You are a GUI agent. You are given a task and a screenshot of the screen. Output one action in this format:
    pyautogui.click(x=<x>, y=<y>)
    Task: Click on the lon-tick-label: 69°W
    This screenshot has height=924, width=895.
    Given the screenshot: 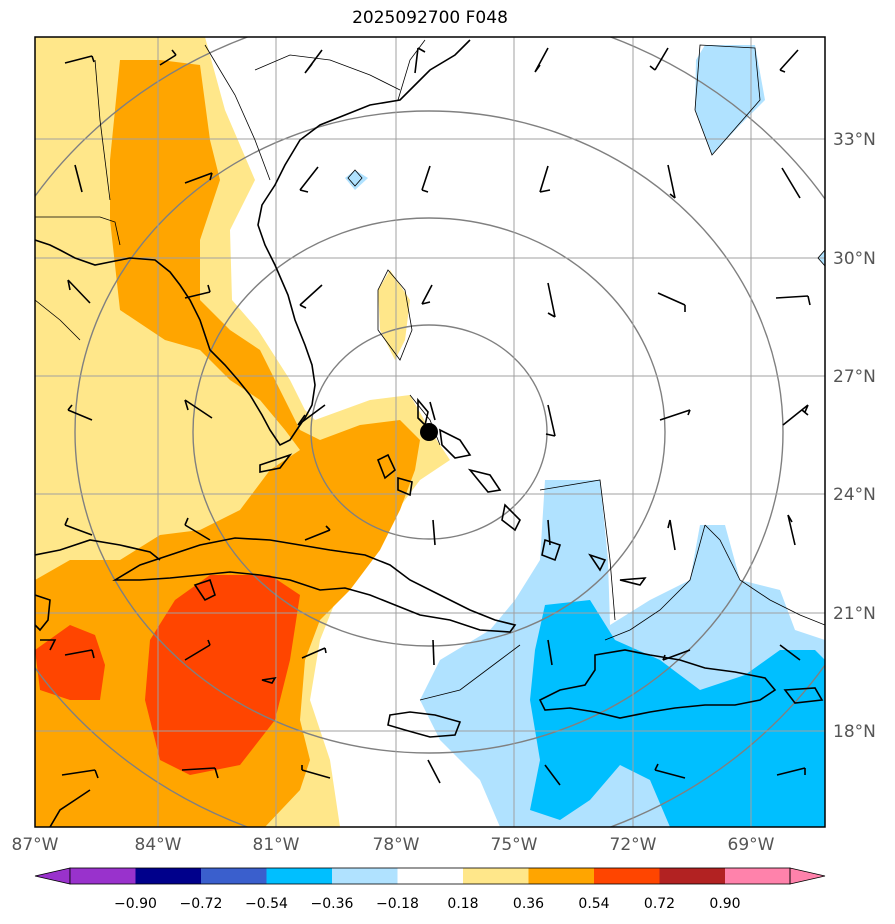 What is the action you would take?
    pyautogui.click(x=751, y=845)
    